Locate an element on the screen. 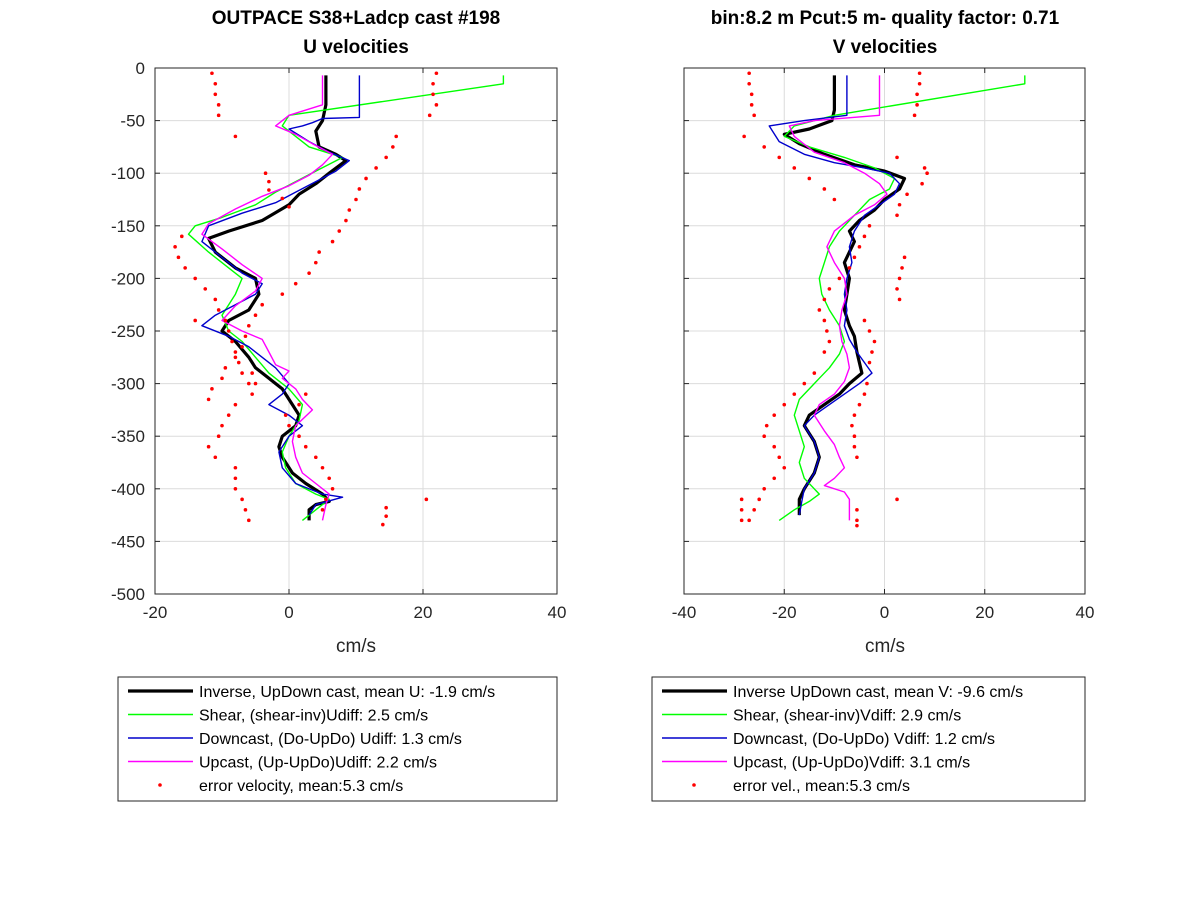 The height and width of the screenshot is (900, 1200). u-chart-subtitle: U velocities is located at coordinates (356, 47).